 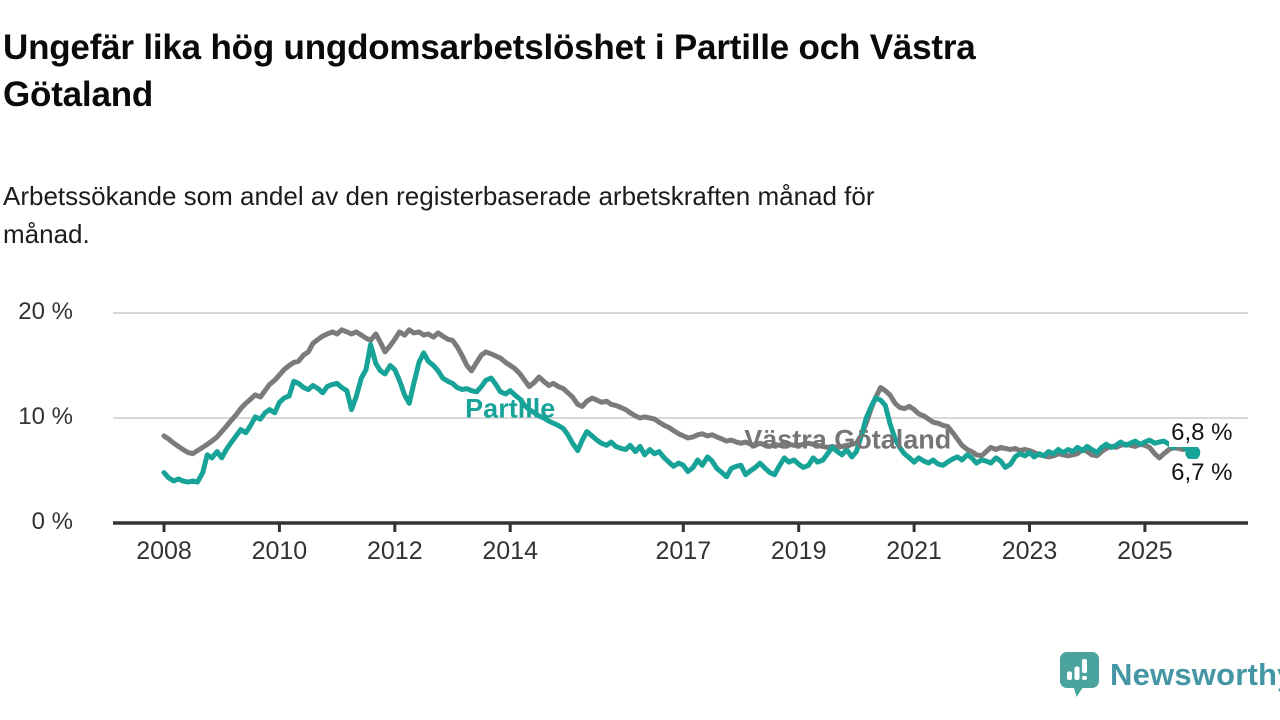 I want to click on x-axis-tick-label: 2014, so click(x=510, y=551).